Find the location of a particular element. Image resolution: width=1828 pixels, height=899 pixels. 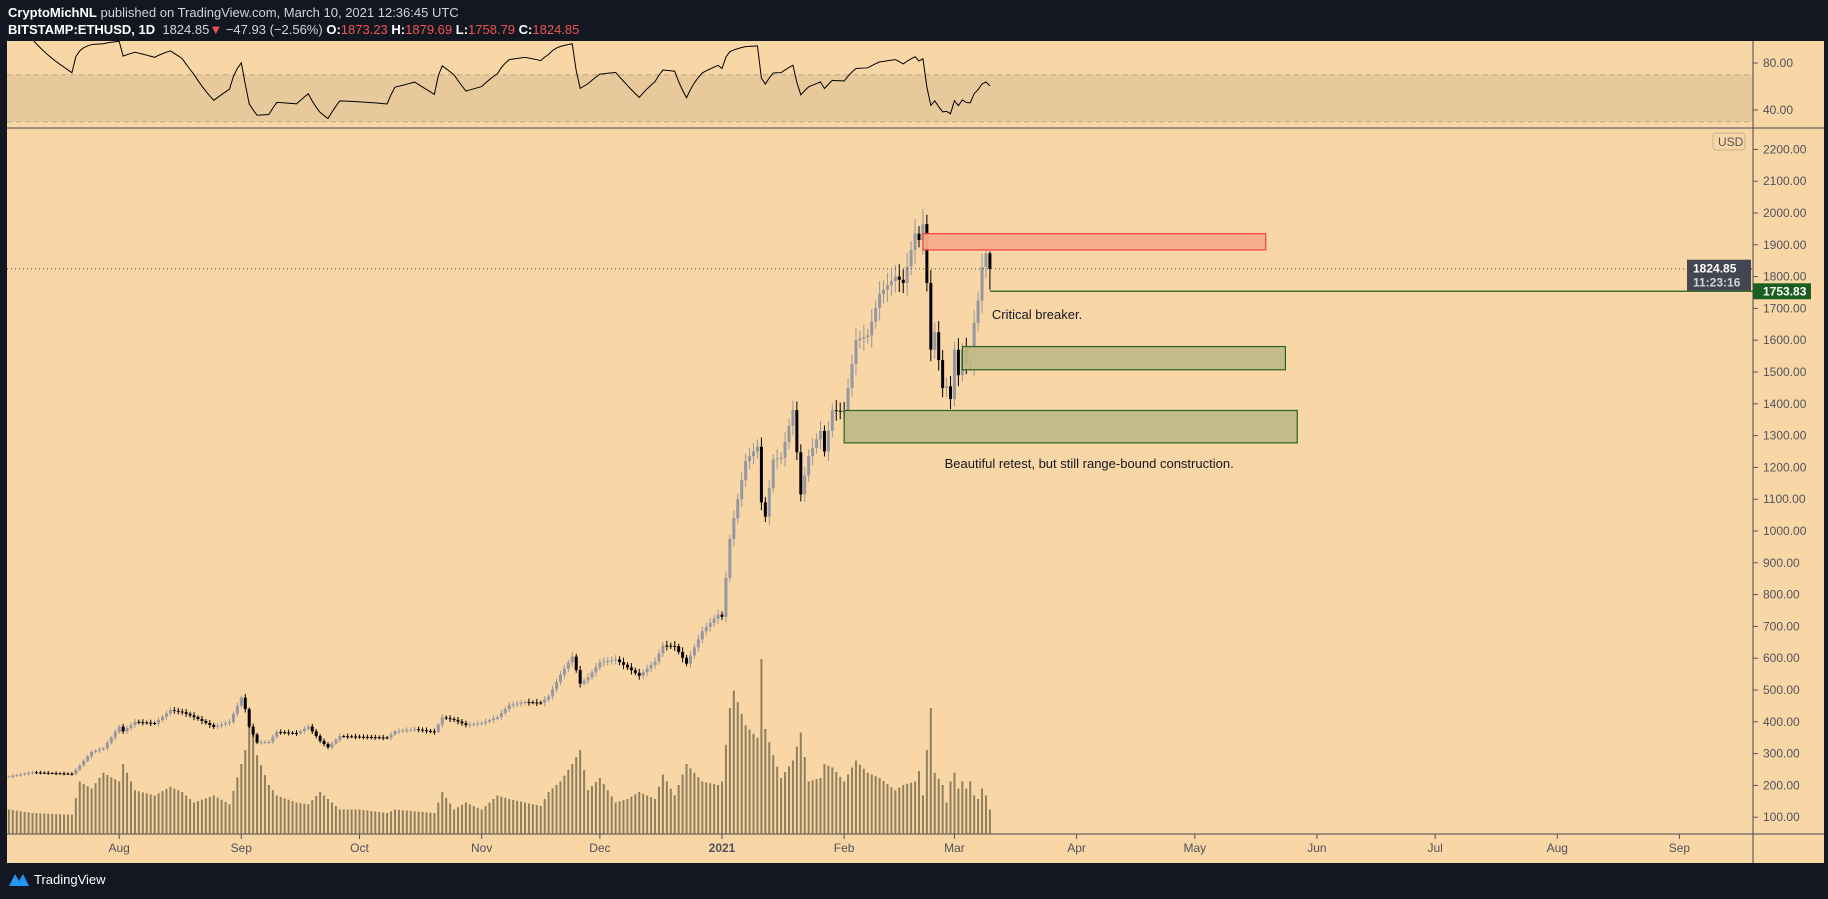

time-tick-label: Oct is located at coordinates (359, 848).